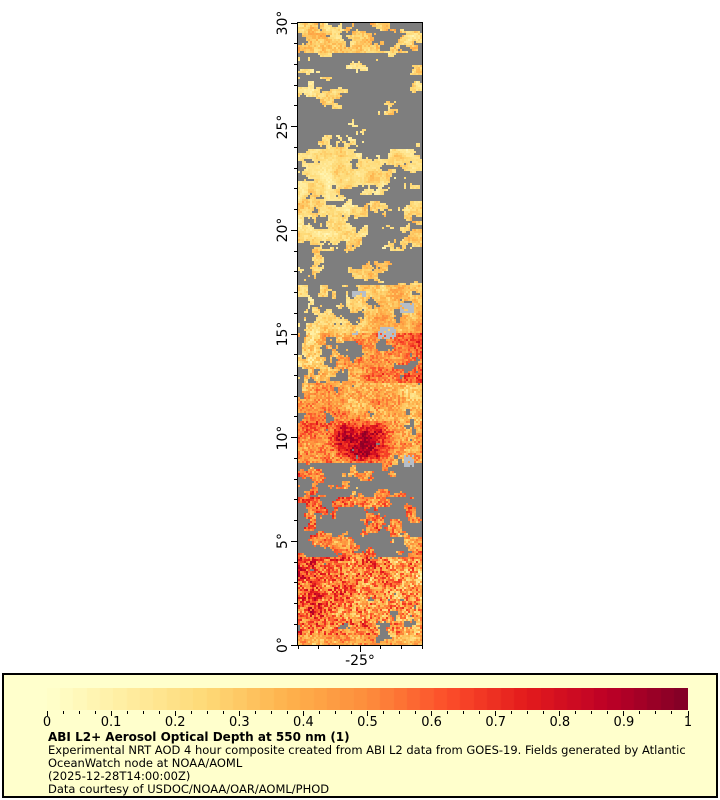 Image resolution: width=720 pixels, height=800 pixels. I want to click on aod-map, so click(360, 334).